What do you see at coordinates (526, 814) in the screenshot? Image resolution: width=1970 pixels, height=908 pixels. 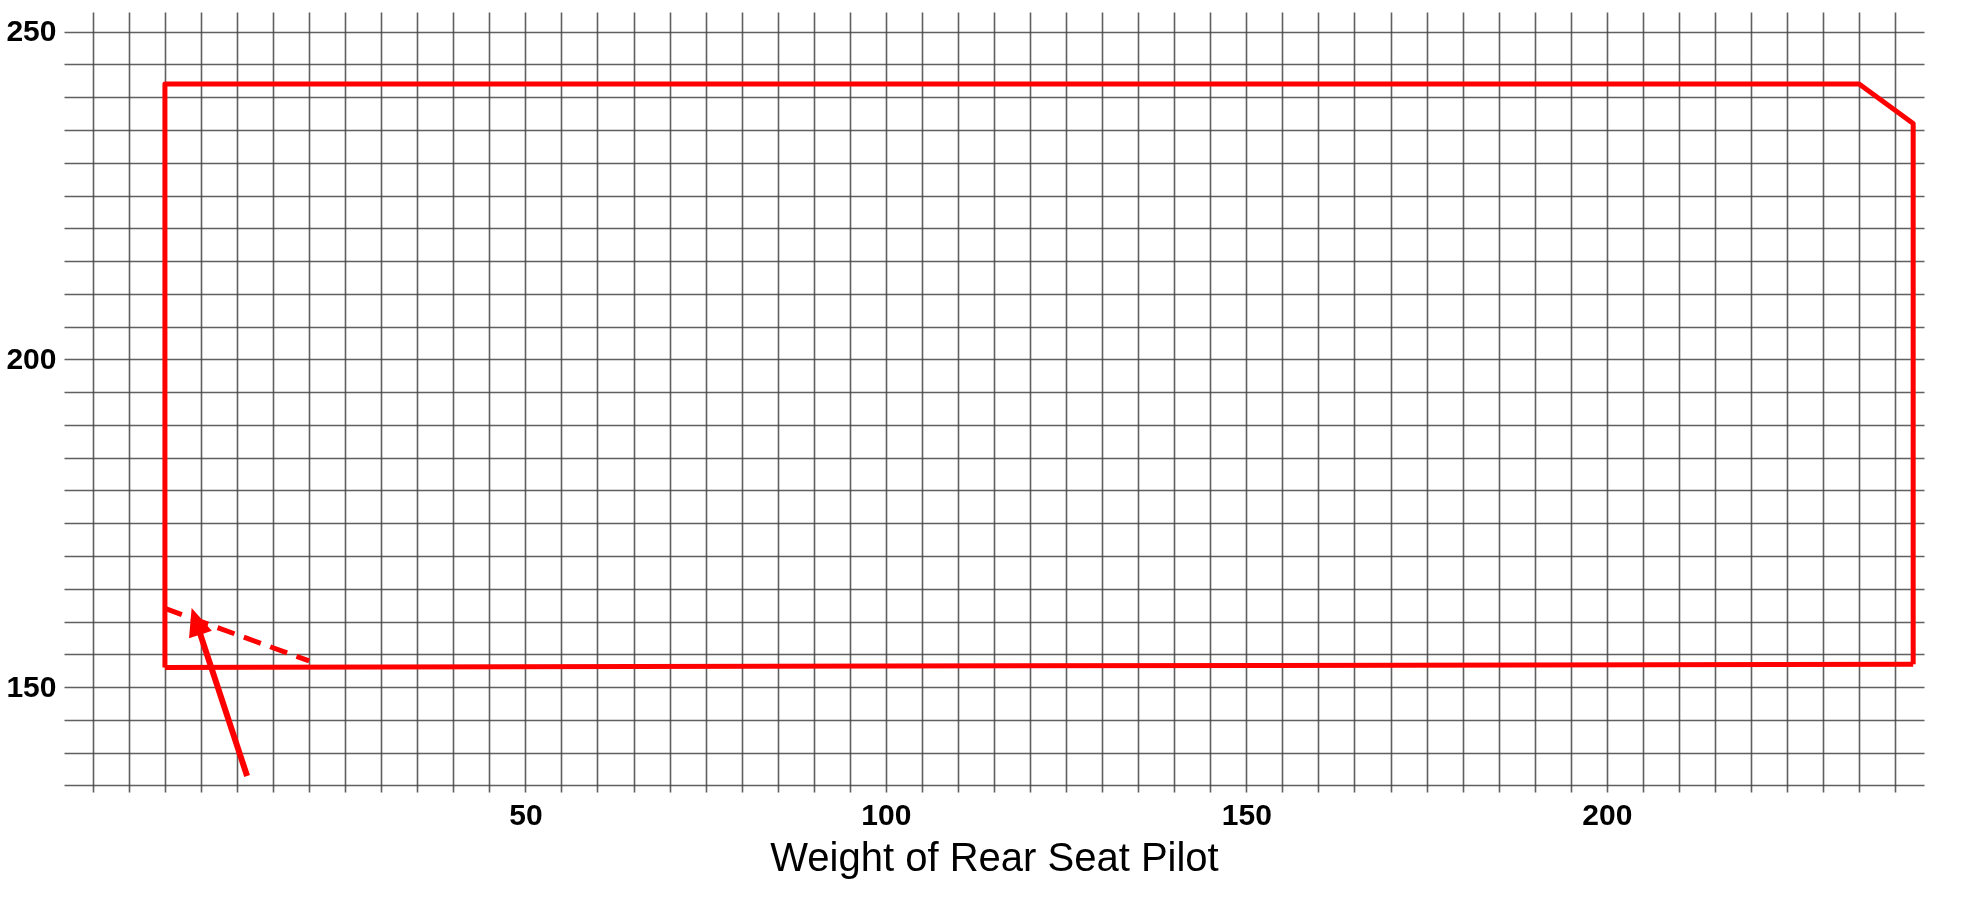 I see `x-tick-label: 50` at bounding box center [526, 814].